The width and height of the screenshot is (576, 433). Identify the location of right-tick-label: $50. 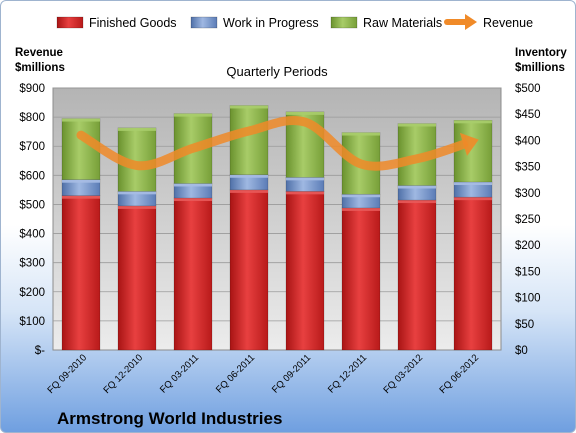
(524, 325).